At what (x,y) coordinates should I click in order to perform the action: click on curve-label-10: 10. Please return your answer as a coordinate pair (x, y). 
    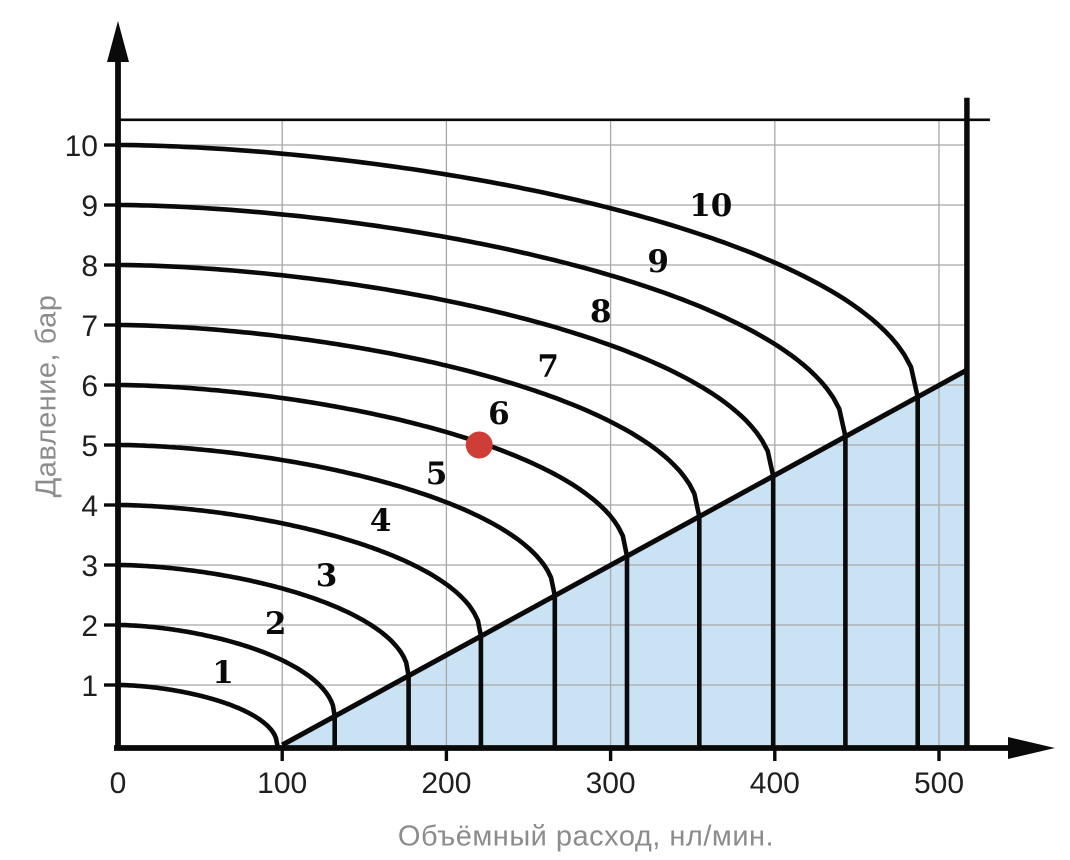
    Looking at the image, I should click on (710, 206).